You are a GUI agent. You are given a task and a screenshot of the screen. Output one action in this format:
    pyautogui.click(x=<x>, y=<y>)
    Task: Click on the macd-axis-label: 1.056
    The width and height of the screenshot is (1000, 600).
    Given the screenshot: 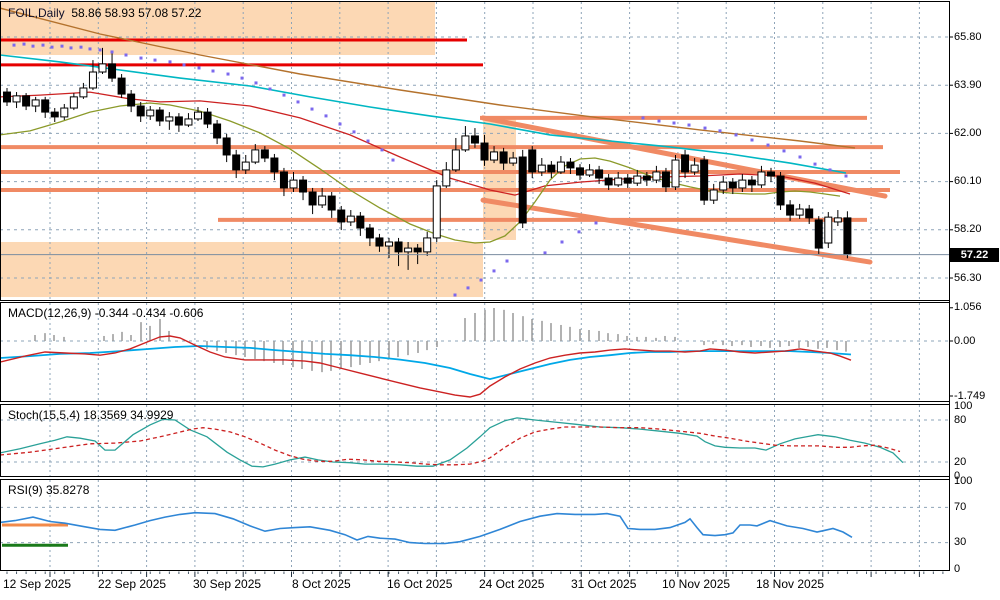 What is the action you would take?
    pyautogui.click(x=968, y=307)
    